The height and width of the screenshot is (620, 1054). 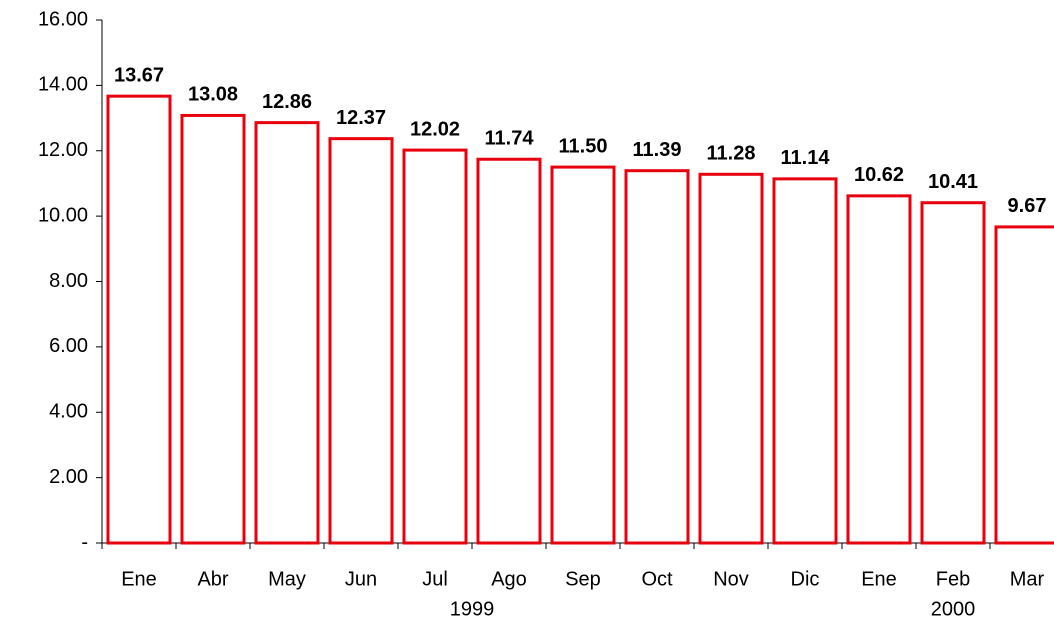 I want to click on value-label: 11.14, so click(x=806, y=158).